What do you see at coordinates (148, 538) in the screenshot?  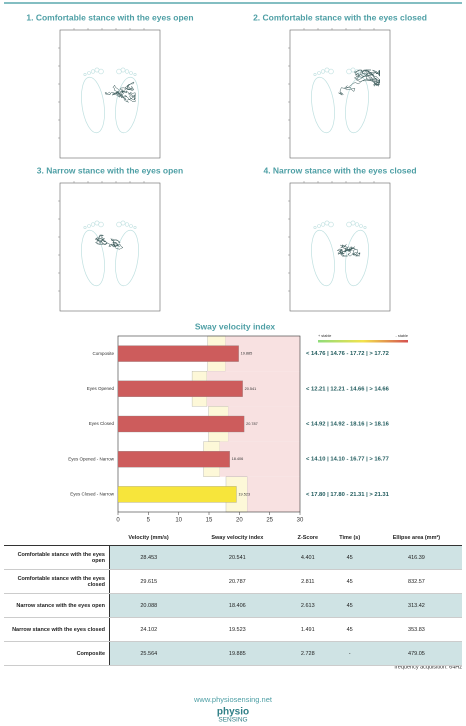 I see `column-header: Velocity (mm/s)` at bounding box center [148, 538].